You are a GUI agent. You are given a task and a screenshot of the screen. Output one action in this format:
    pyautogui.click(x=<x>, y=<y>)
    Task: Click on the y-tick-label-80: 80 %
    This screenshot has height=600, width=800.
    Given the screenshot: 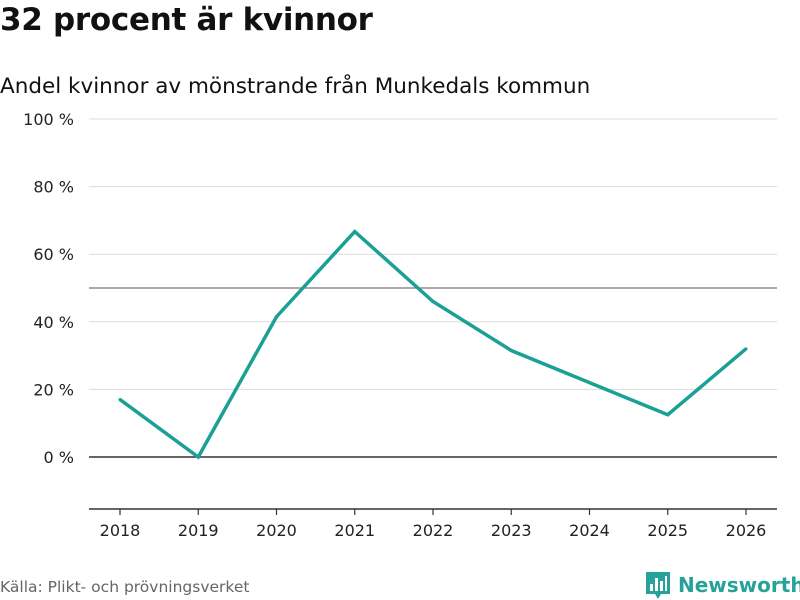 What is the action you would take?
    pyautogui.click(x=53, y=187)
    